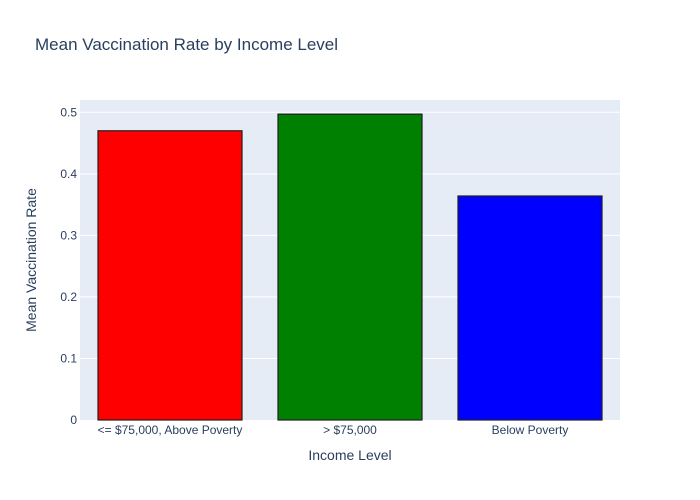  What do you see at coordinates (349, 455) in the screenshot?
I see `x-axis-title: Income Level` at bounding box center [349, 455].